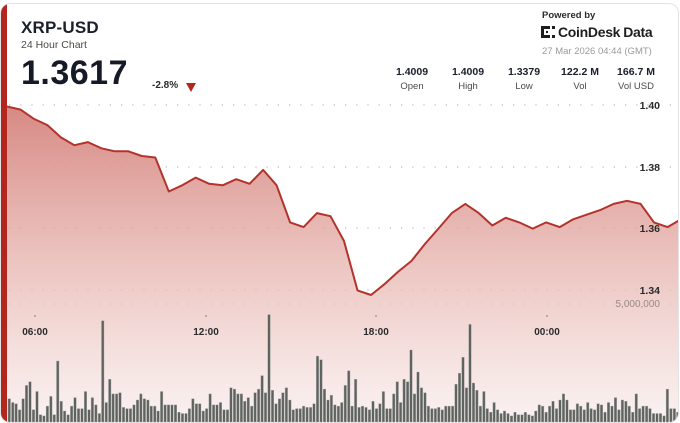  What do you see at coordinates (60, 27) in the screenshot?
I see `symbol-title: XRP-USD` at bounding box center [60, 27].